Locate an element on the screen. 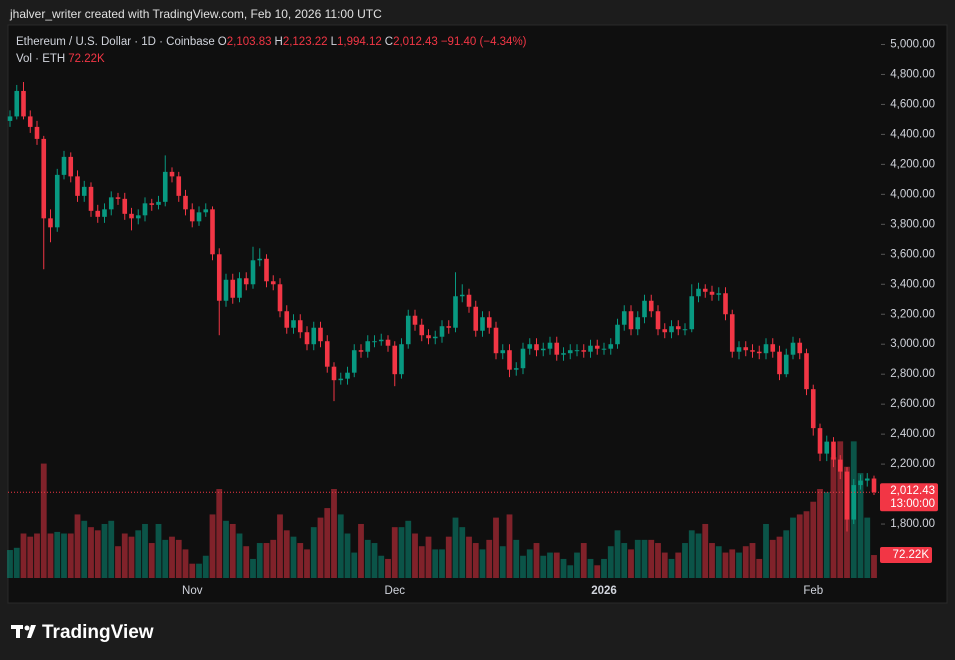 Image resolution: width=955 pixels, height=660 pixels. ohlc-key: L is located at coordinates (333, 42).